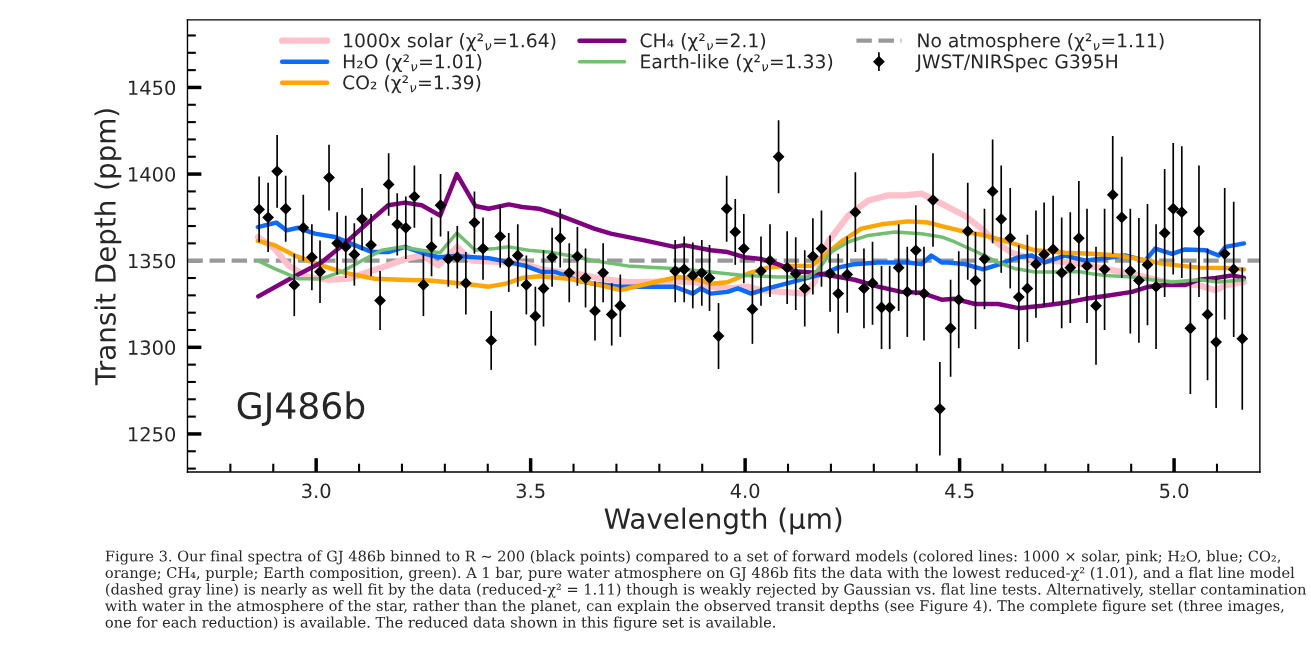 This screenshot has height=663, width=1311. I want to click on x-tick-label: 4.5, so click(959, 491).